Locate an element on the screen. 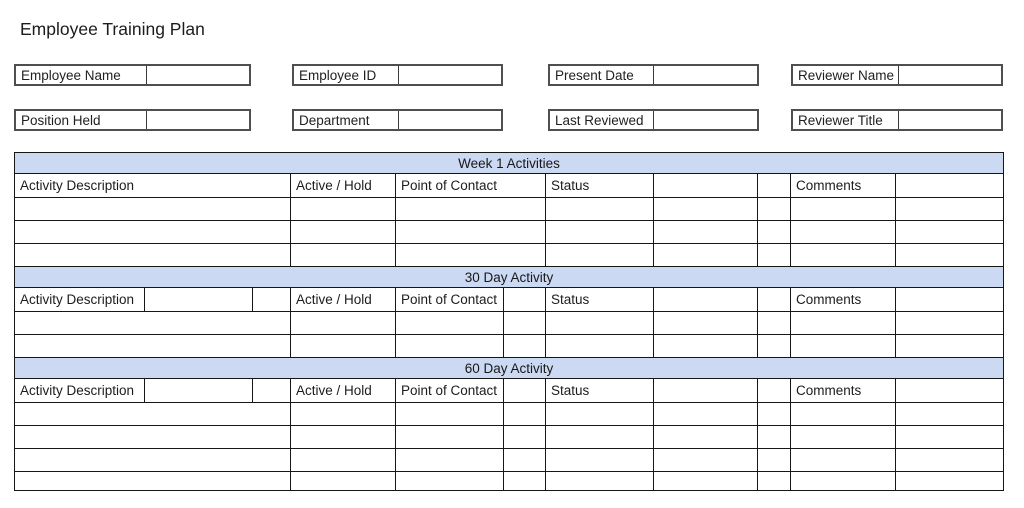  field-label: Present Date is located at coordinates (602, 75).